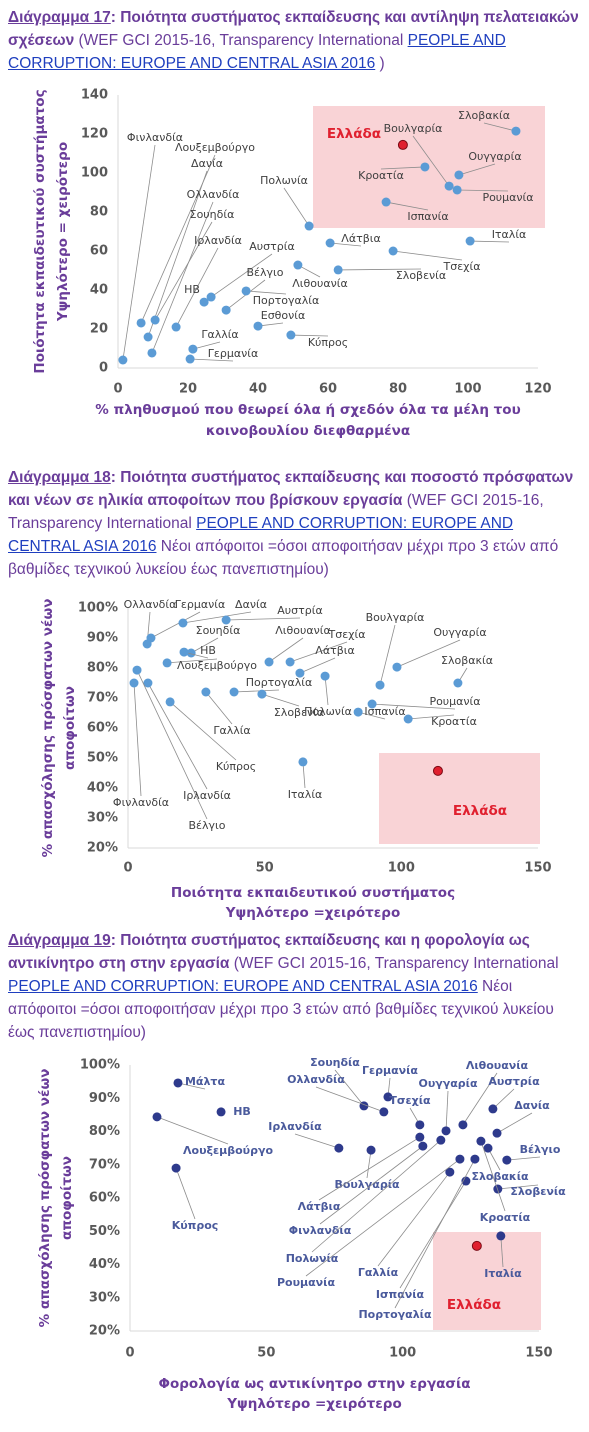  Describe the element at coordinates (59, 940) in the screenshot. I see `caption-label: Διάγραμμα 19` at that location.